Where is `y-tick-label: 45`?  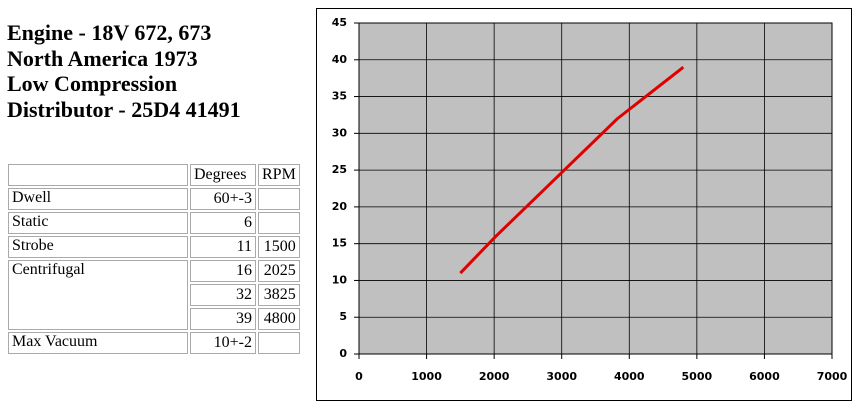 y-tick-label: 45 is located at coordinates (339, 22).